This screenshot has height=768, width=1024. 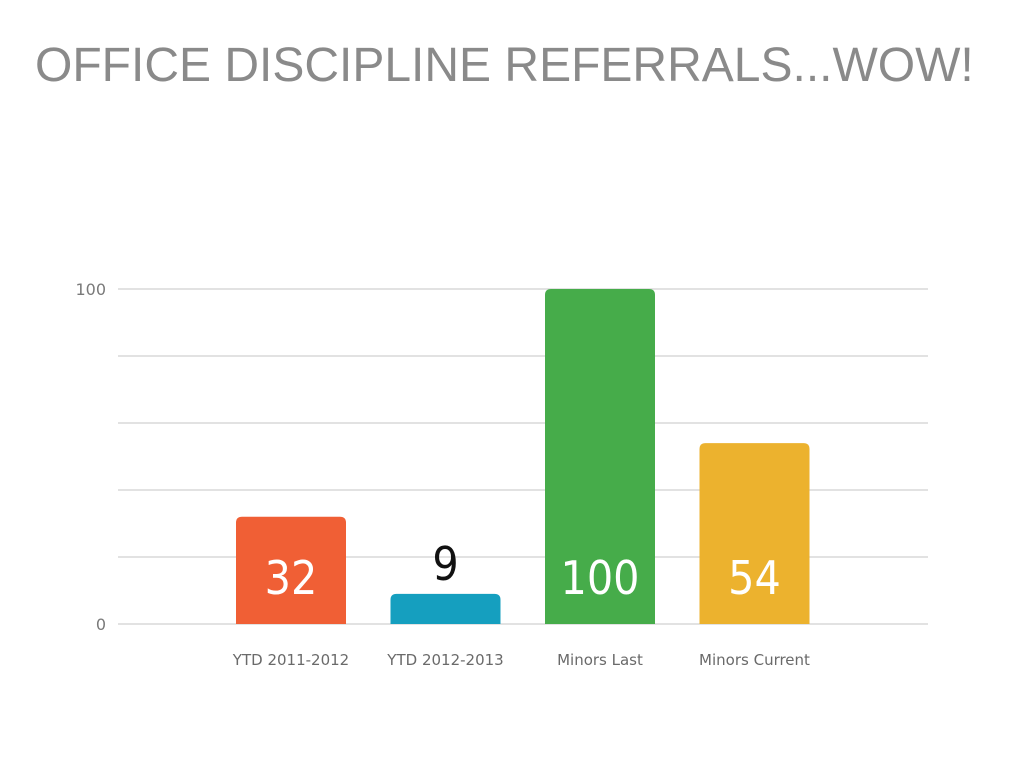 I want to click on y-axis-ticks: 0 100, so click(x=90, y=457).